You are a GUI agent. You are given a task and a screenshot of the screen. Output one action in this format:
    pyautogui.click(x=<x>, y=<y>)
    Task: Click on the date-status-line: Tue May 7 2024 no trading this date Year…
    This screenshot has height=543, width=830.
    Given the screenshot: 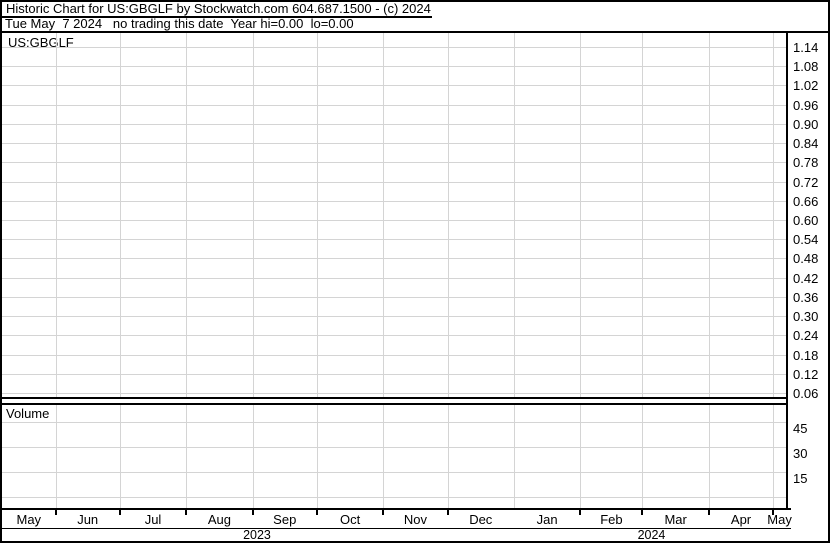 What is the action you would take?
    pyautogui.click(x=179, y=23)
    